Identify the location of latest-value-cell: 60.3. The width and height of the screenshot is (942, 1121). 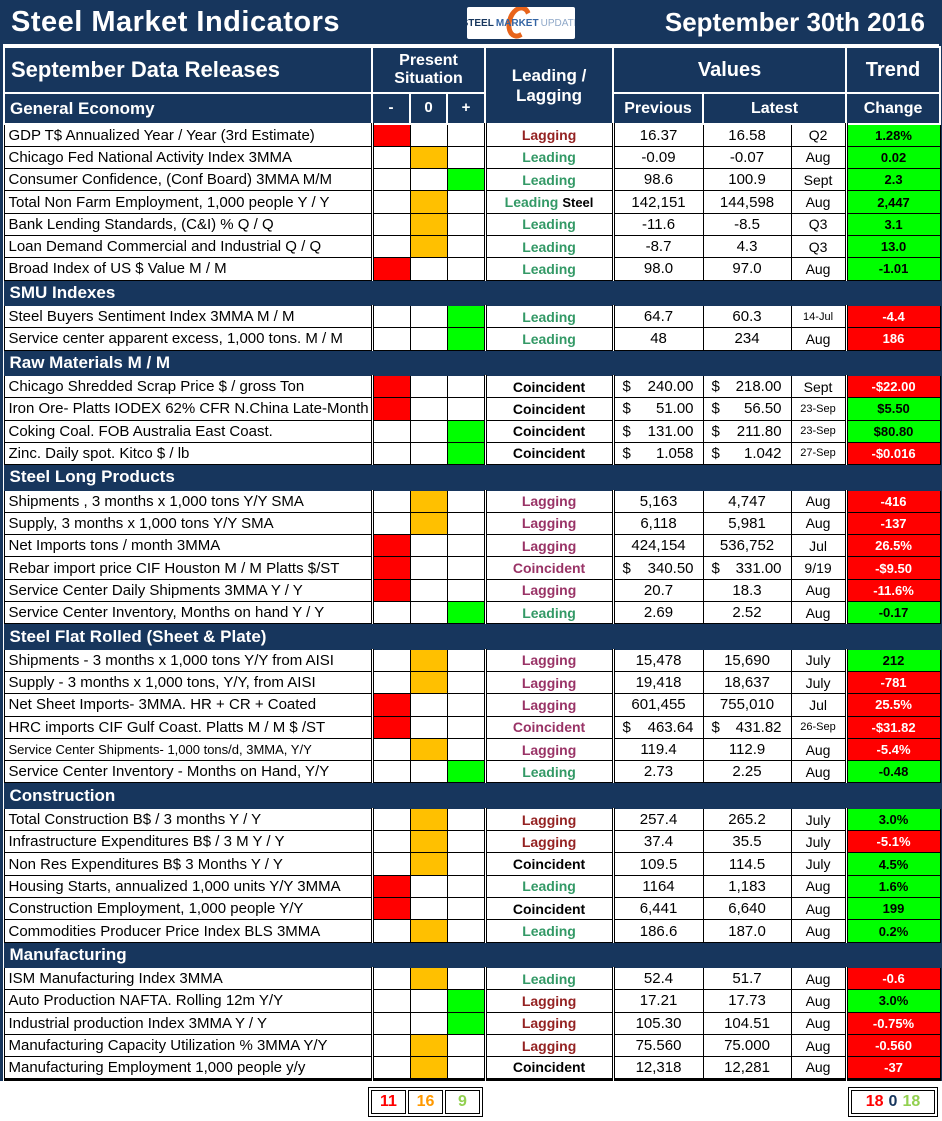
(747, 316).